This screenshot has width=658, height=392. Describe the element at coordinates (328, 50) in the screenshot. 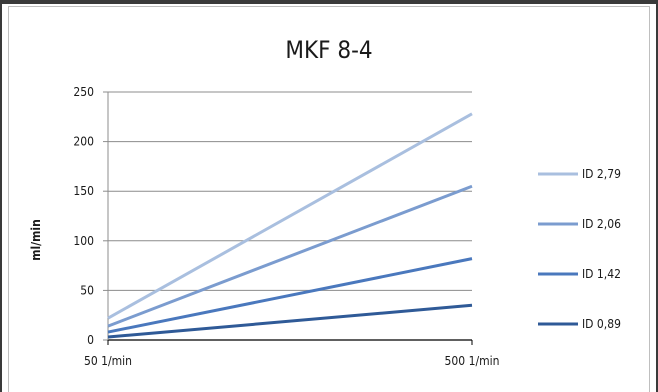

I see `chart-title: MKF 8-4` at that location.